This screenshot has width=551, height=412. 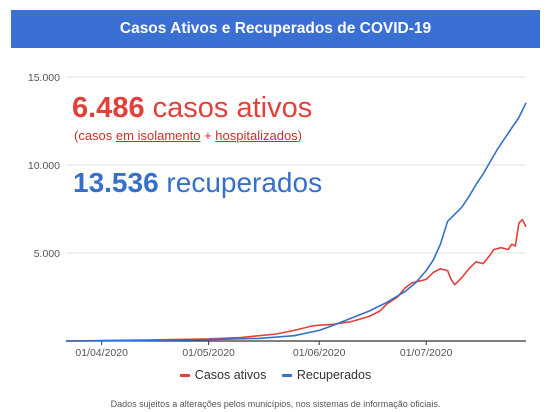 What do you see at coordinates (244, 182) in the screenshot?
I see `recovered-label: recuperados` at bounding box center [244, 182].